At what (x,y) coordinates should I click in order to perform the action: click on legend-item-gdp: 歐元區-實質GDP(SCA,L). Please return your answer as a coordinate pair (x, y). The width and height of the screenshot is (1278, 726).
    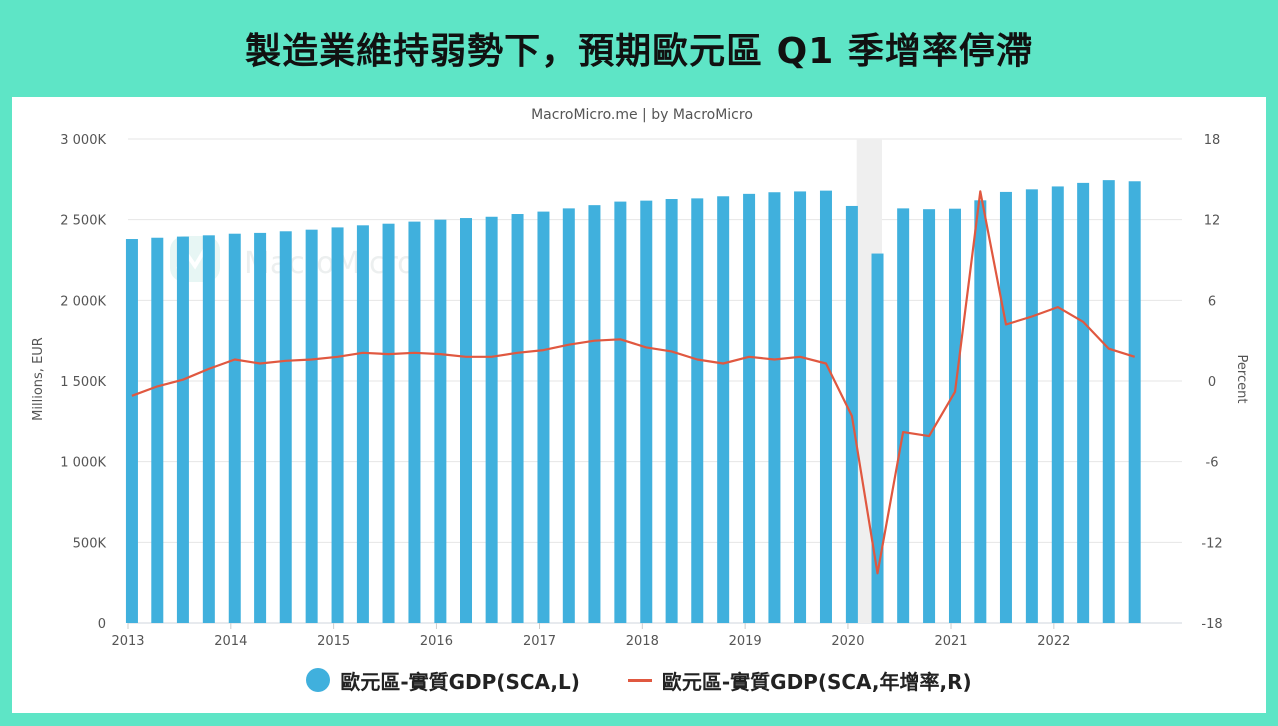
    Looking at the image, I should click on (443, 680).